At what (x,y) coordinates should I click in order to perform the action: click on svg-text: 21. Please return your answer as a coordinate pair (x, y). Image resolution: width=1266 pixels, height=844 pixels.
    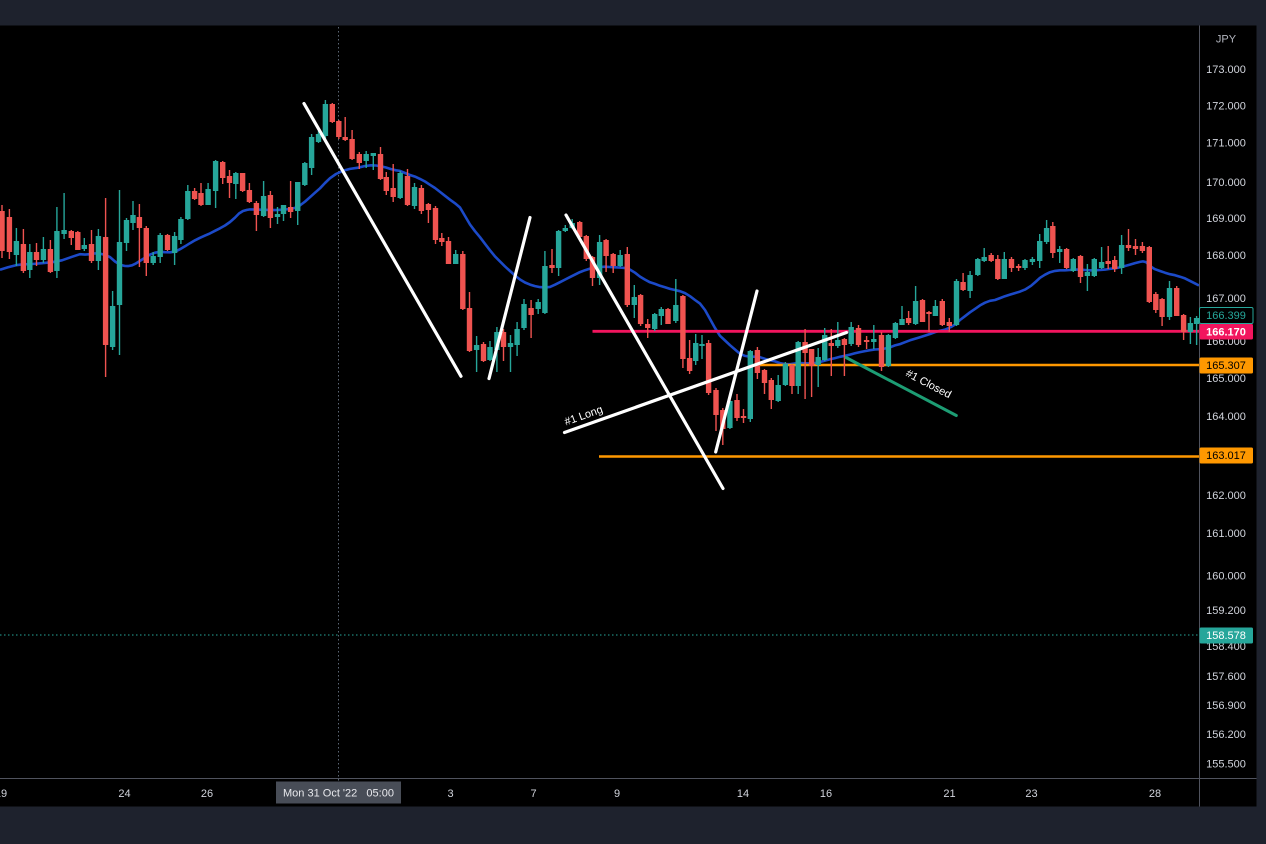
    Looking at the image, I should click on (949, 794).